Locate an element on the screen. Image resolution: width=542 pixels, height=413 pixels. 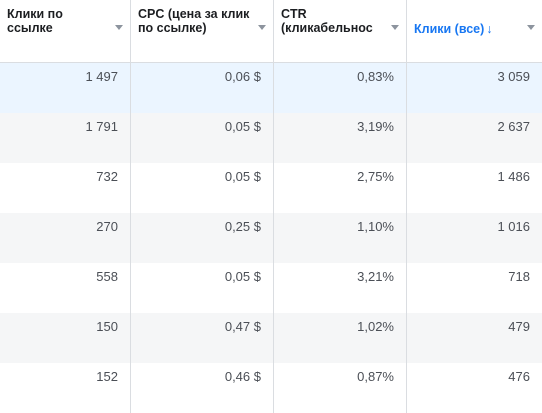
table-row: 1 497 0,06 $0,83% 3 059 is located at coordinates (271, 88).